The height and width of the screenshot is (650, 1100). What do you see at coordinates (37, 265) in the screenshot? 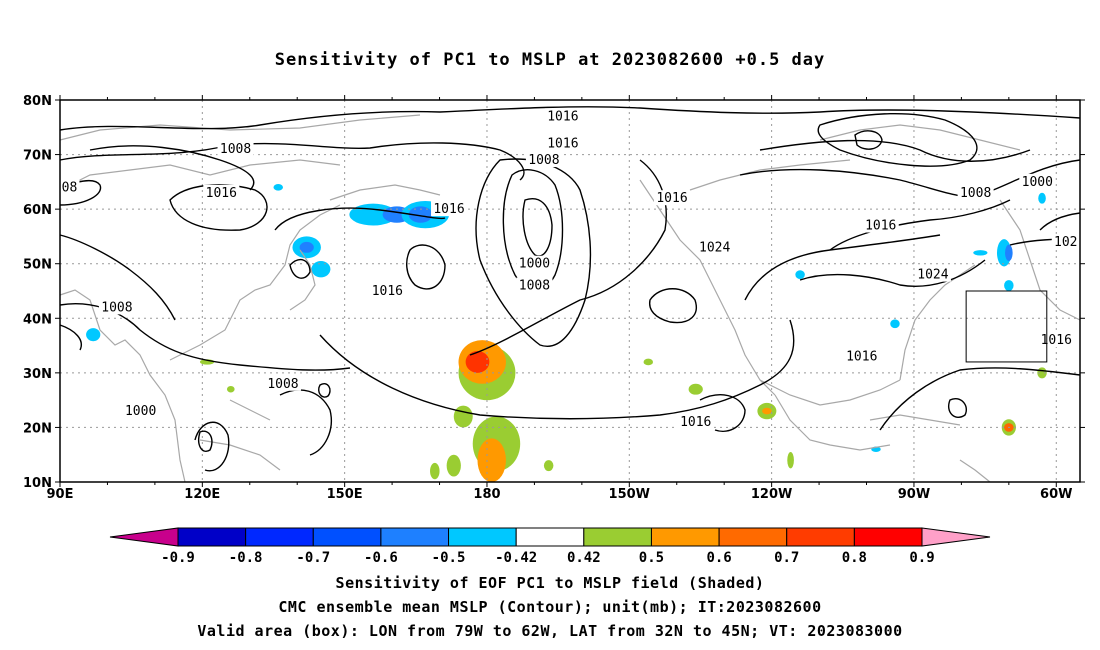
I see `lat-tick-label: 50N` at bounding box center [37, 265].